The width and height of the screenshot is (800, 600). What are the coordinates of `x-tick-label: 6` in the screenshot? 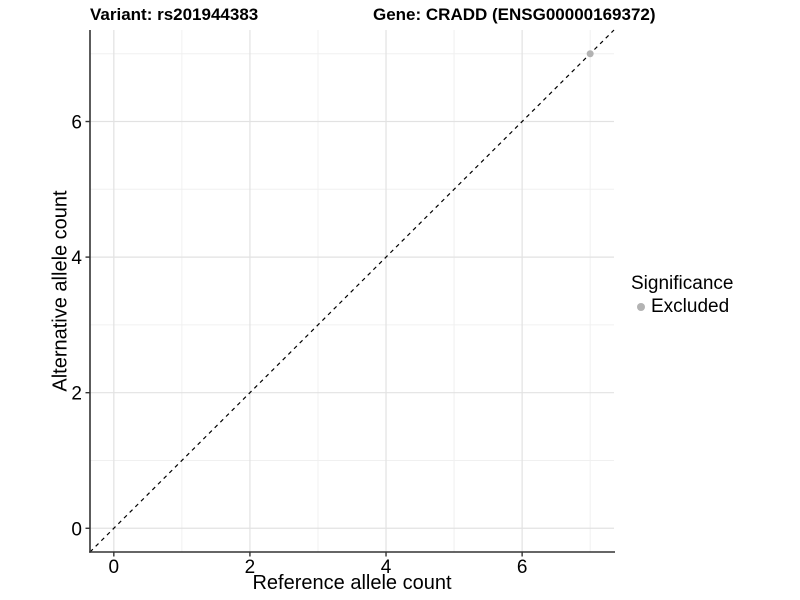 It's located at (522, 567).